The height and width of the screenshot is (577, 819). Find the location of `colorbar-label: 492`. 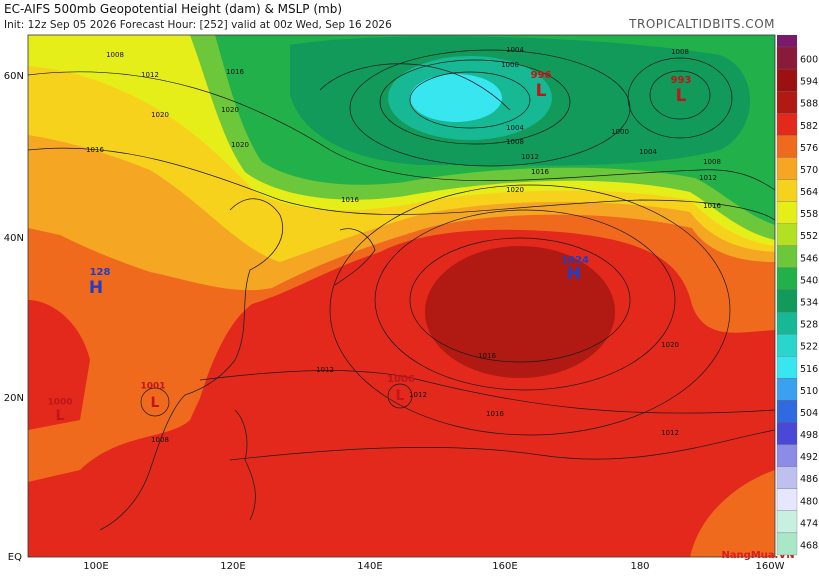

colorbar-label: 492 is located at coordinates (809, 457).